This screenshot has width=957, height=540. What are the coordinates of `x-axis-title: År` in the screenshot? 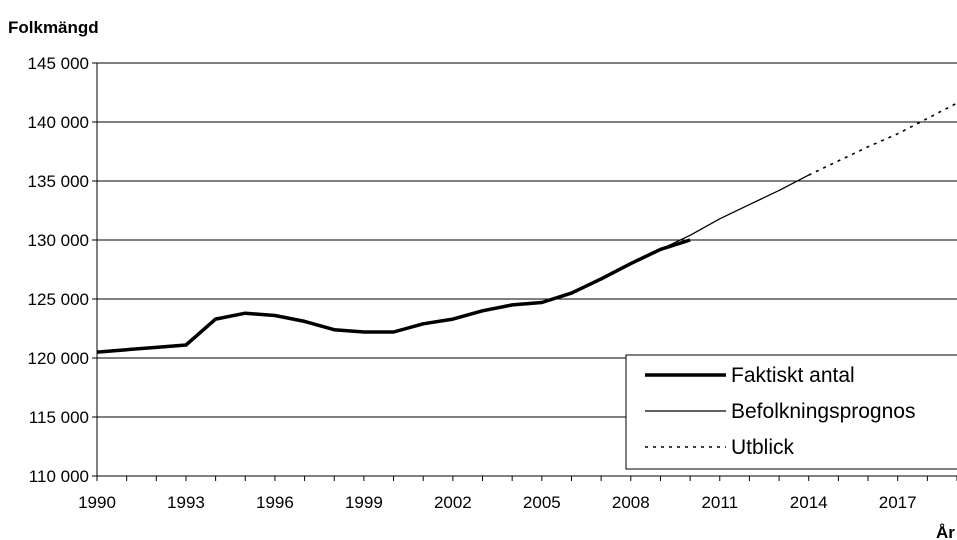 It's located at (945, 531).